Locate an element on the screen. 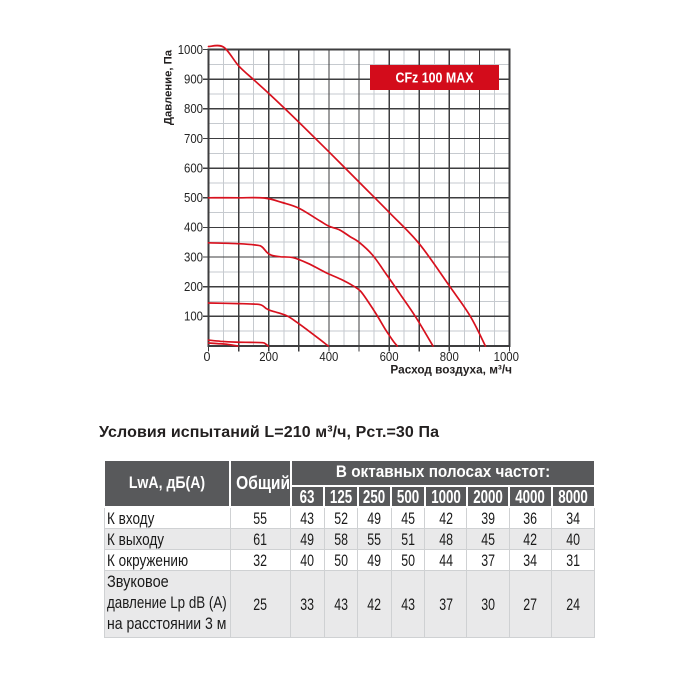 The image size is (700, 700). svg-text: 500 is located at coordinates (193, 198).